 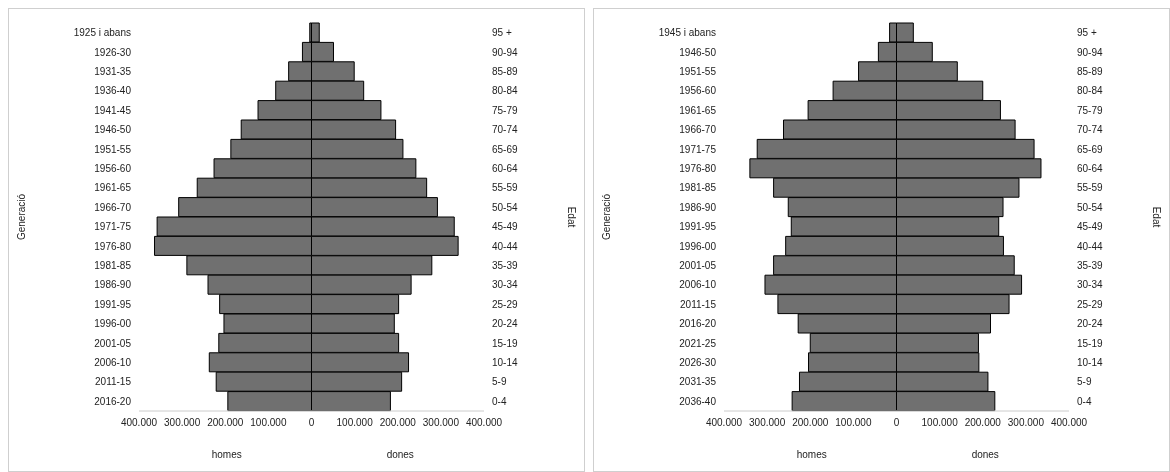 What do you see at coordinates (698, 401) in the screenshot?
I see `y-tick-label: 2036-40` at bounding box center [698, 401].